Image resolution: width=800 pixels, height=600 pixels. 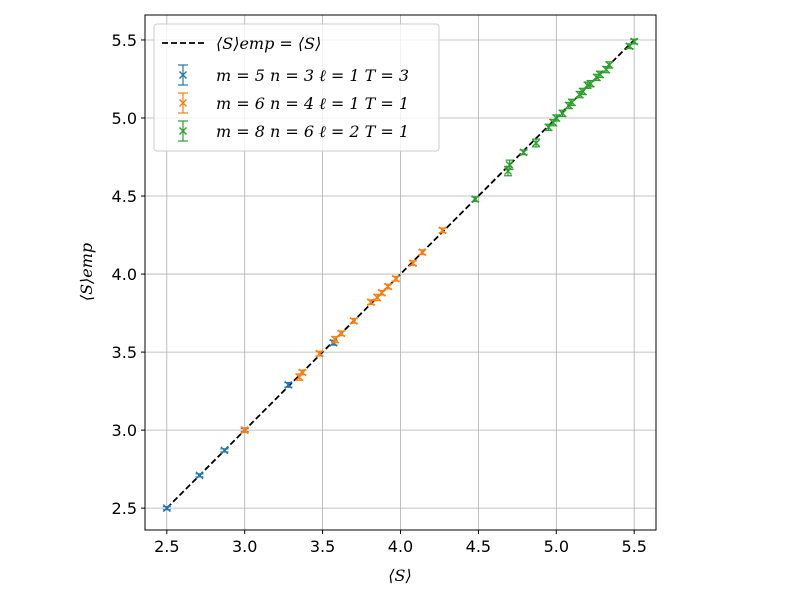 I want to click on y-tick-label: 5.0, so click(x=124, y=118).